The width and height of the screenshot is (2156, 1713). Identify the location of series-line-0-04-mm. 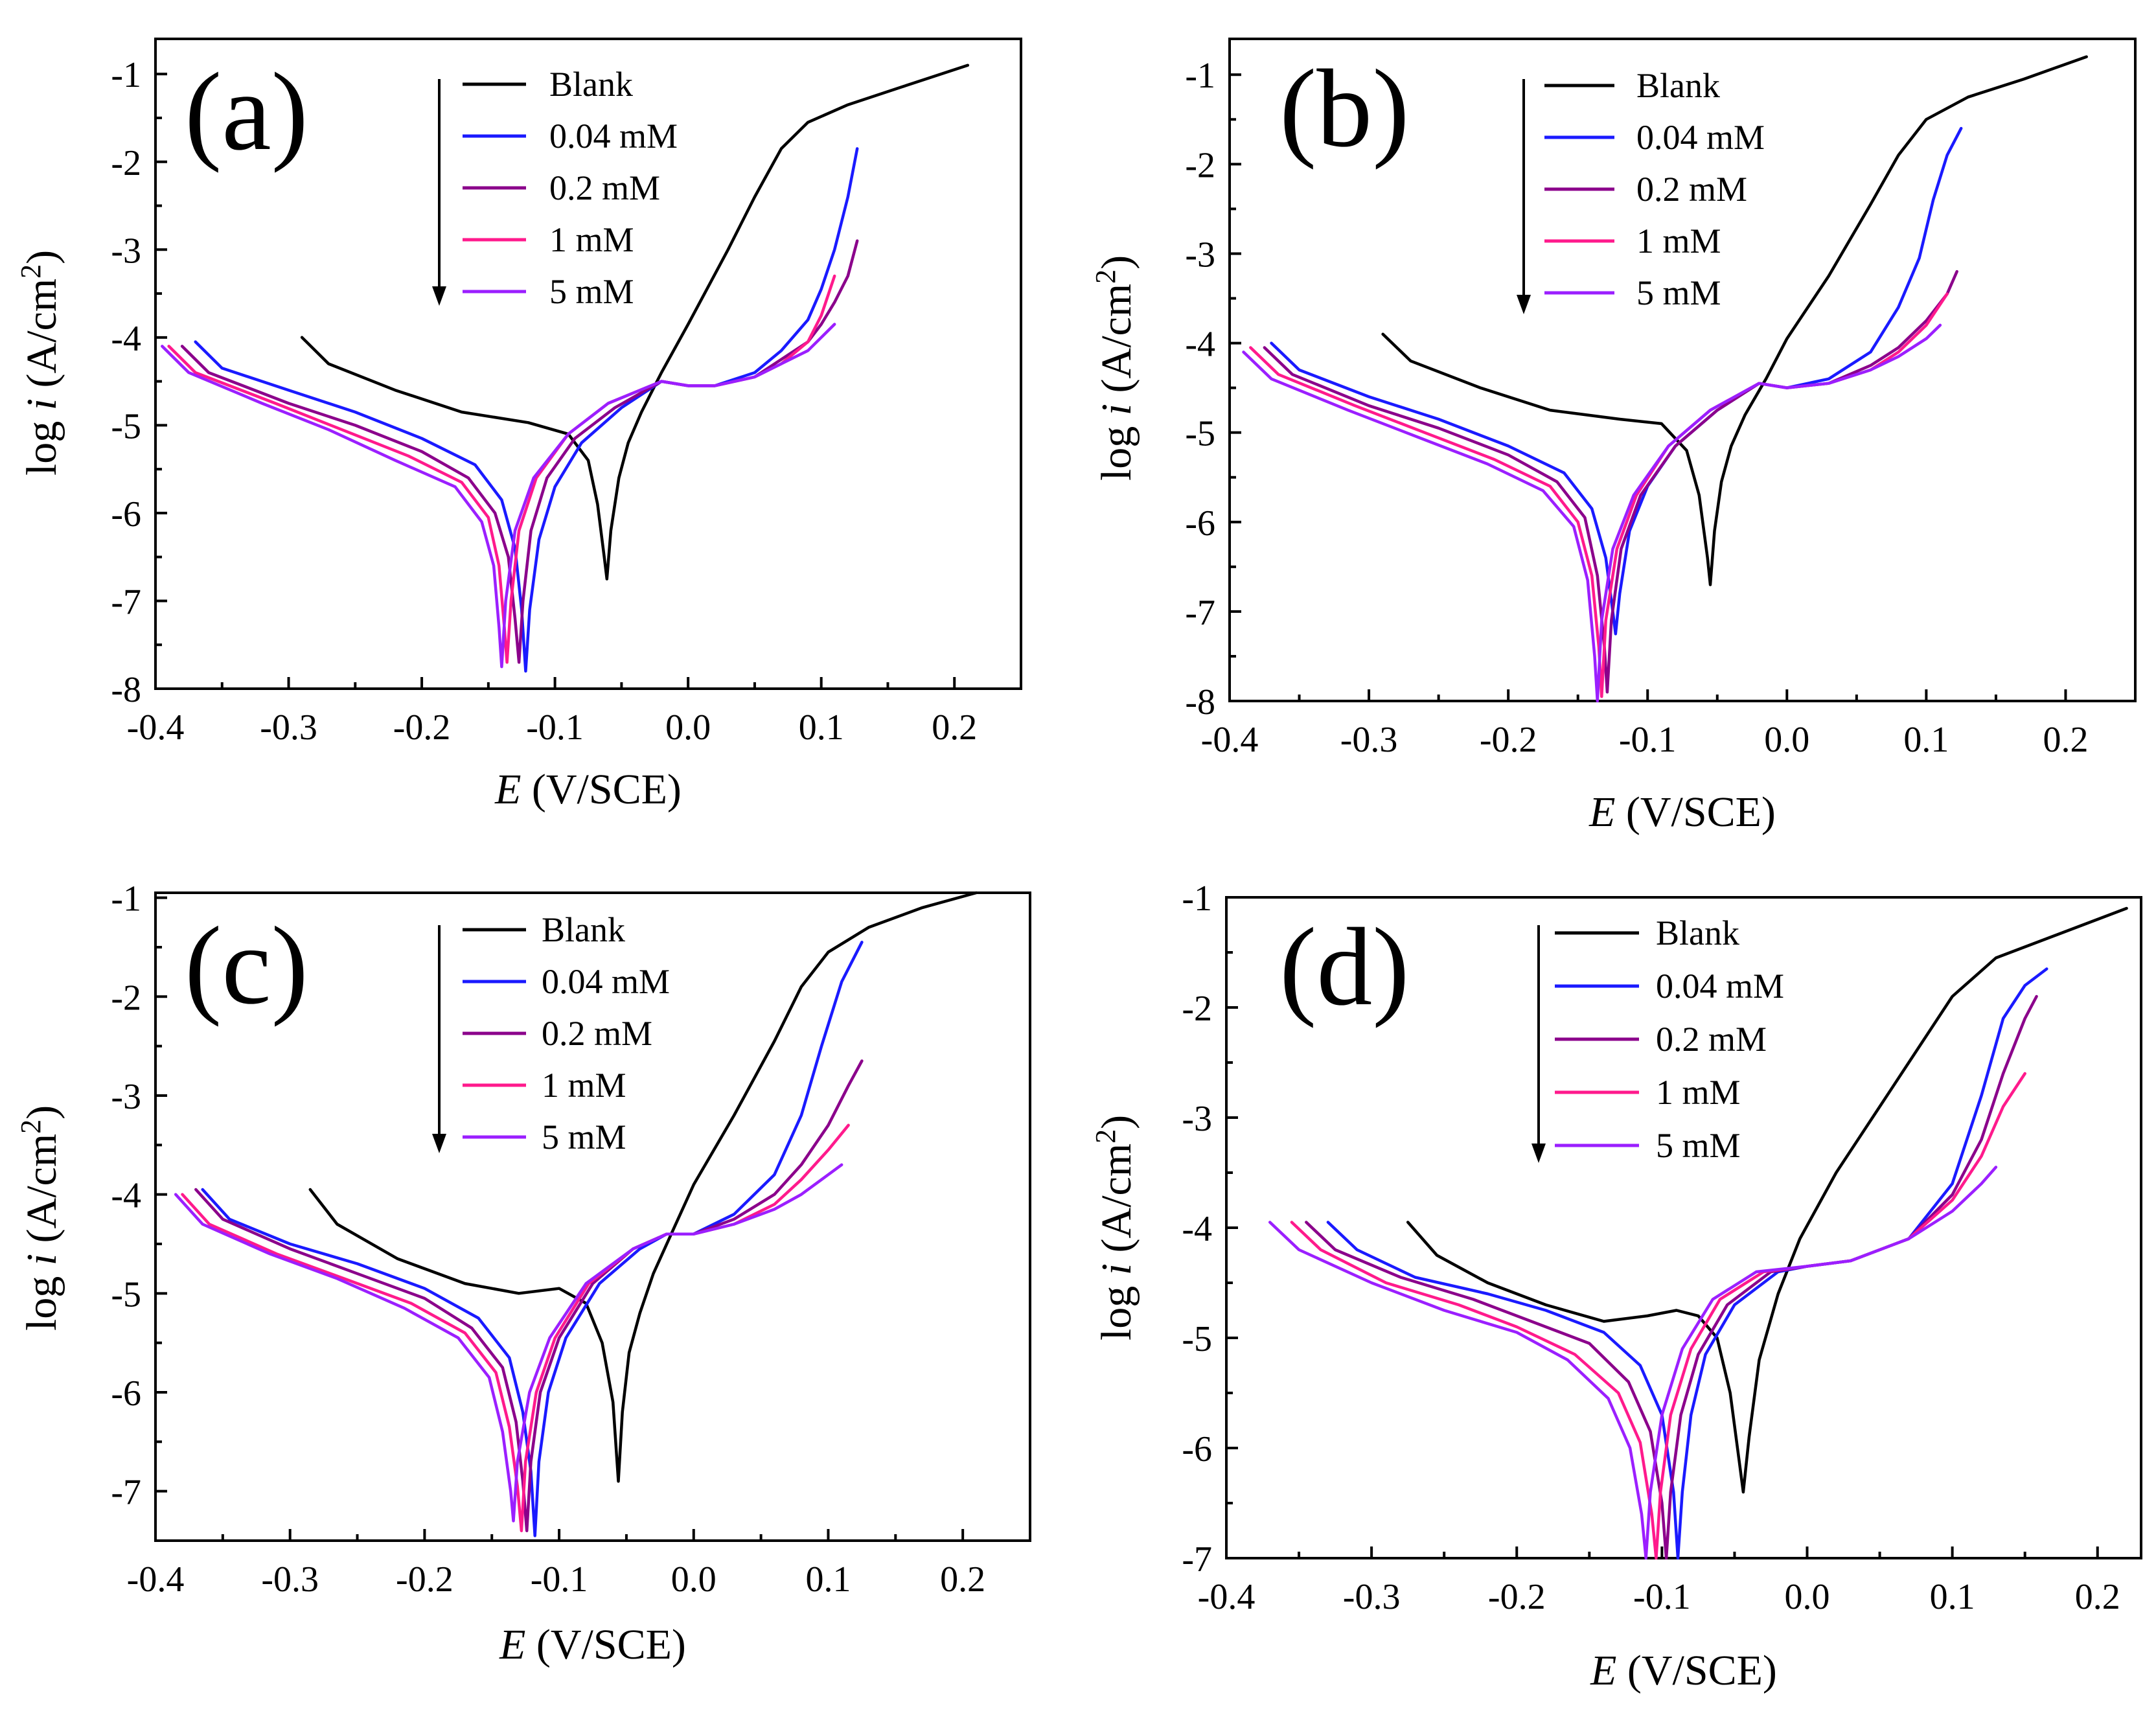
(532, 1239).